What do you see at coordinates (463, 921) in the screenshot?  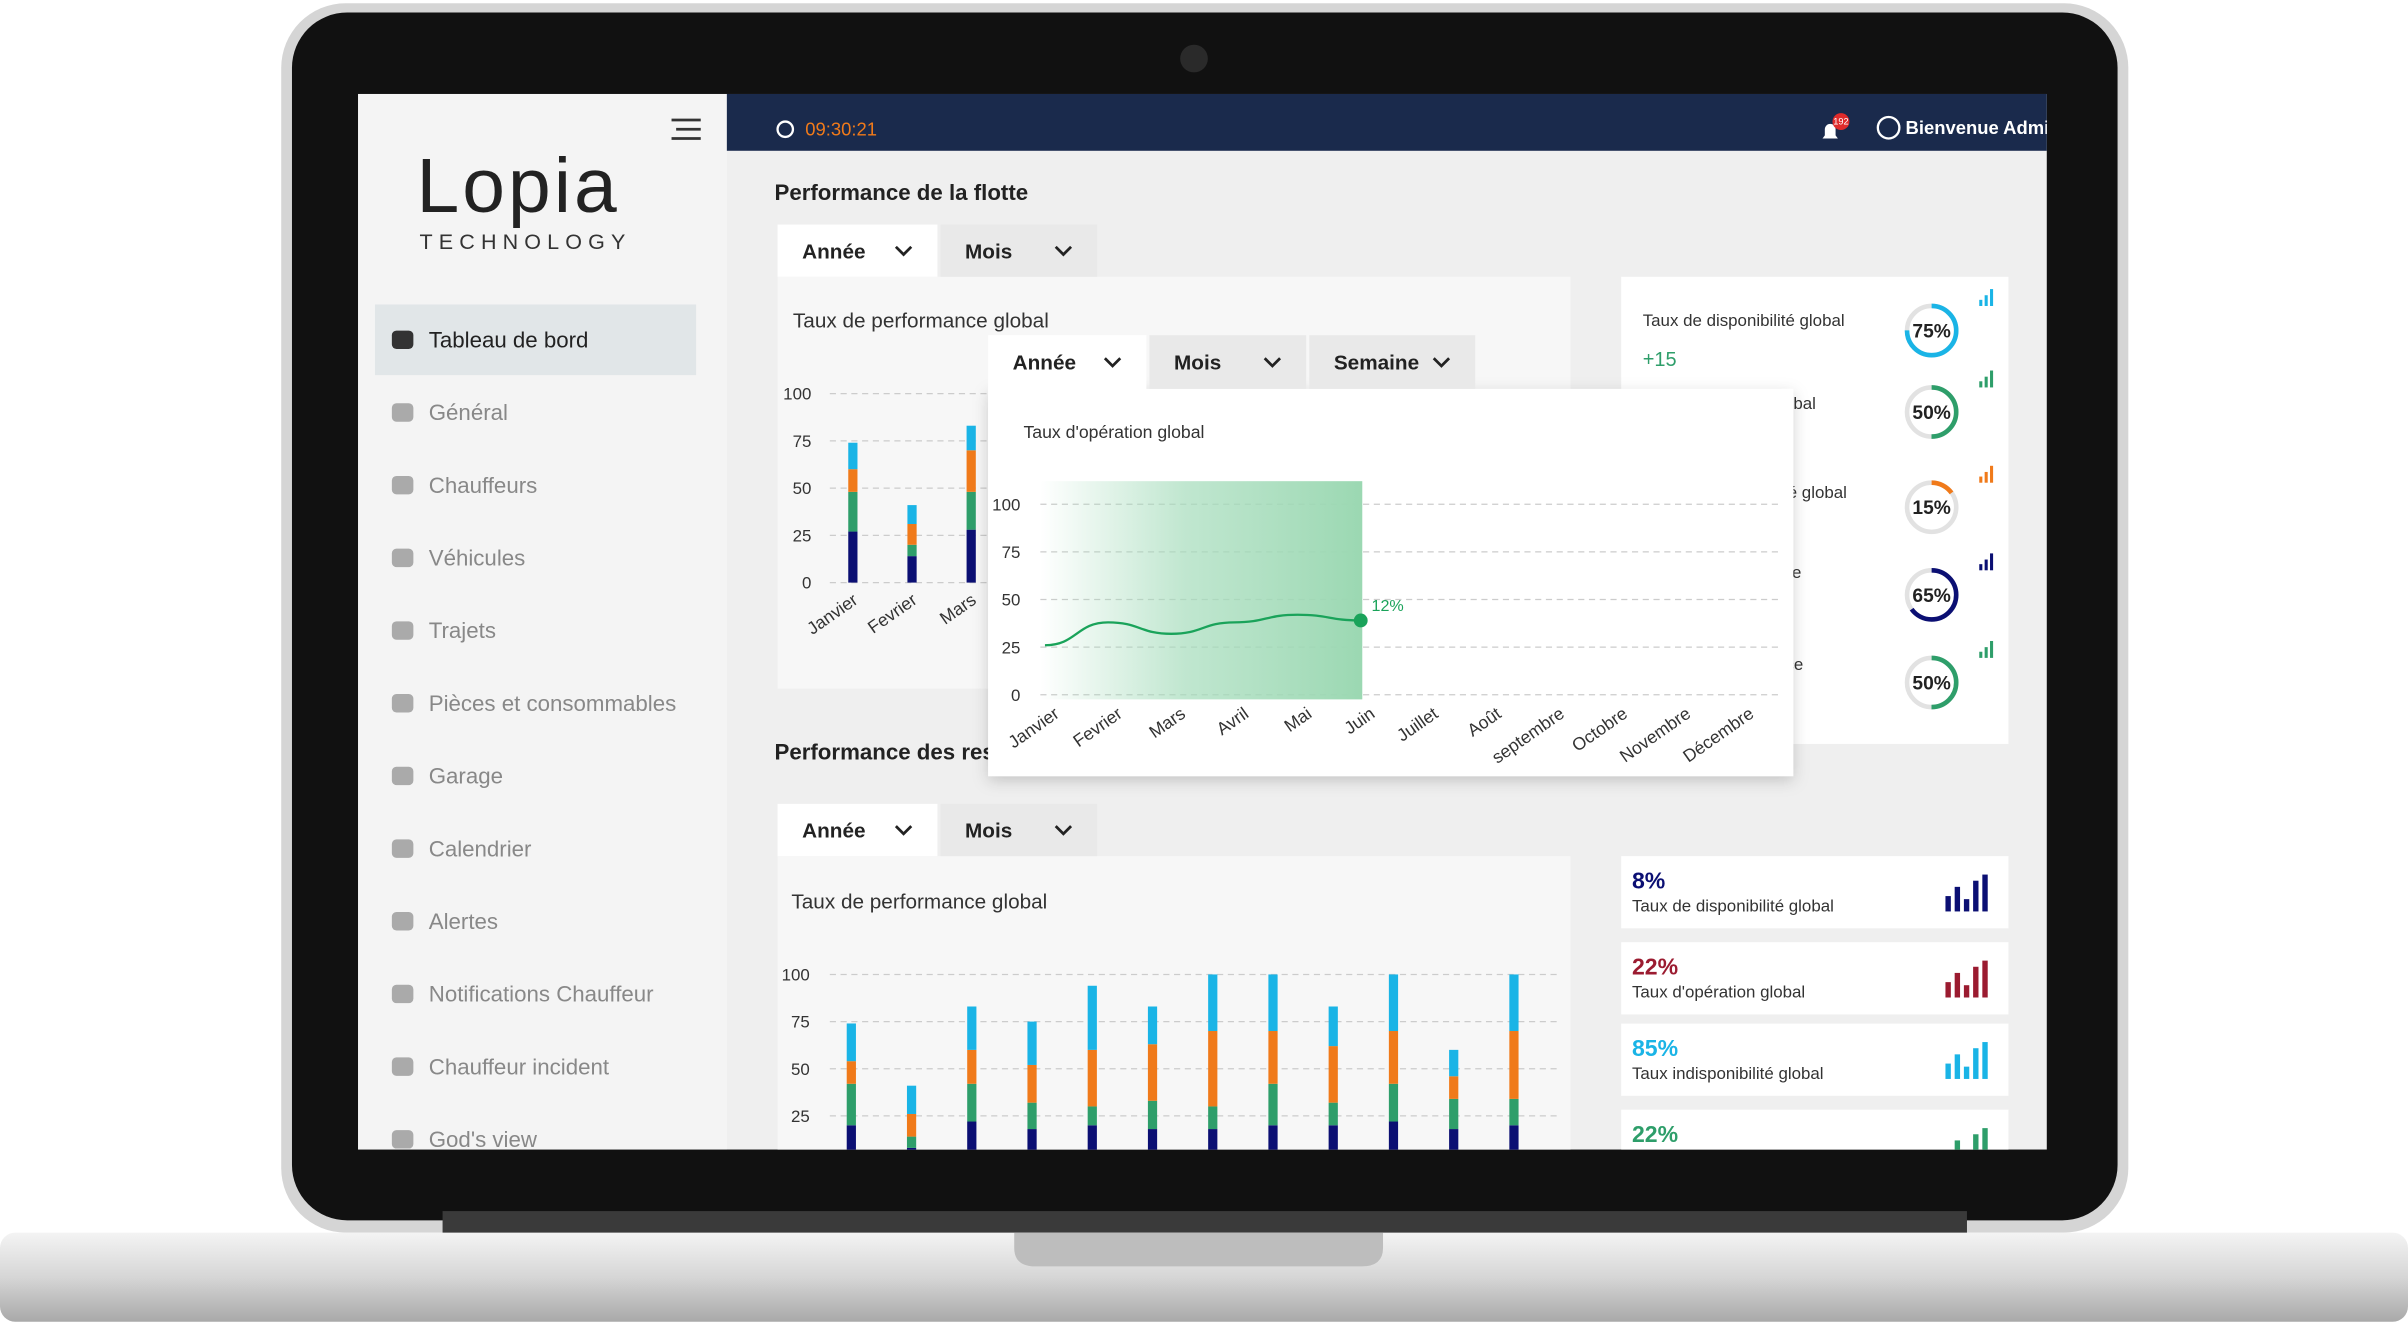 I see `menu-item: Alertes` at bounding box center [463, 921].